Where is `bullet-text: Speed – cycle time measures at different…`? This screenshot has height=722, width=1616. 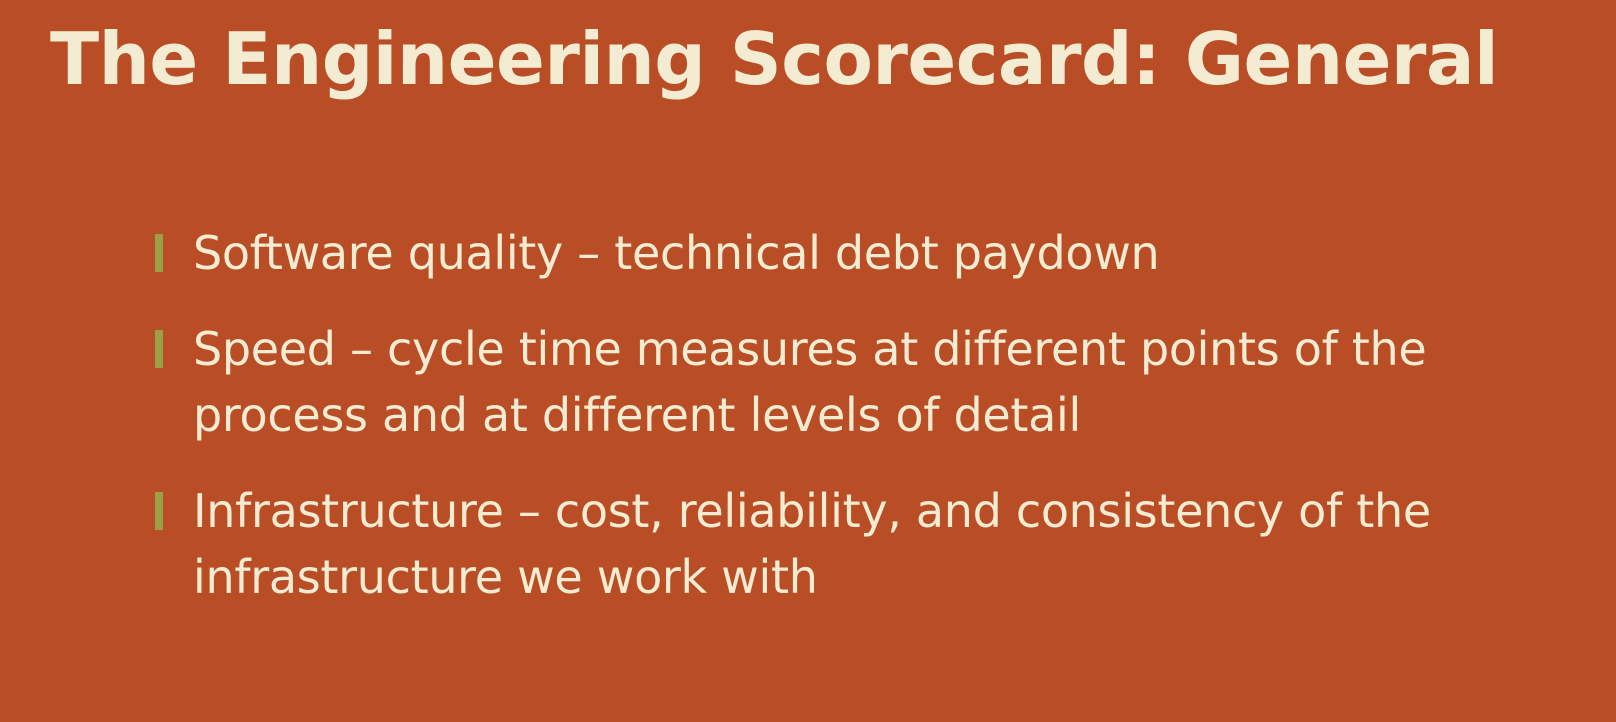
bullet-text: Speed – cycle time measures at different… is located at coordinates (810, 382).